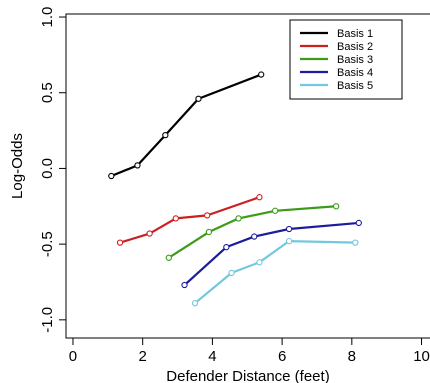  I want to click on x-tick-label: 10, so click(421, 356).